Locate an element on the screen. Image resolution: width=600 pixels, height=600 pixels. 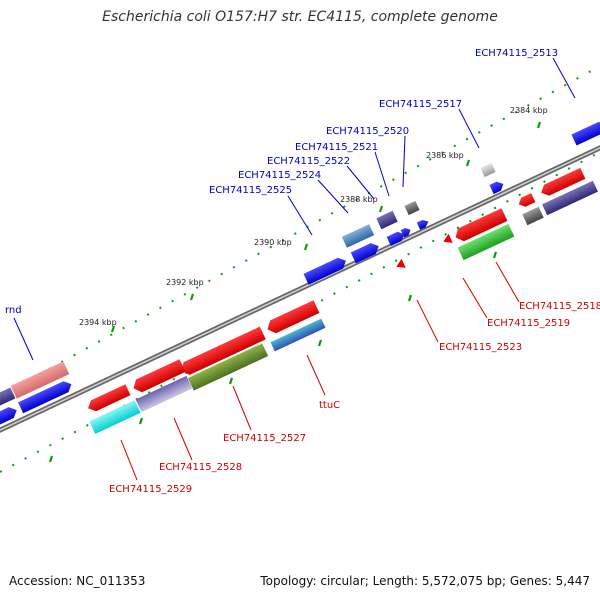
gene-label: ECH74115_2521 is located at coordinates (336, 147).